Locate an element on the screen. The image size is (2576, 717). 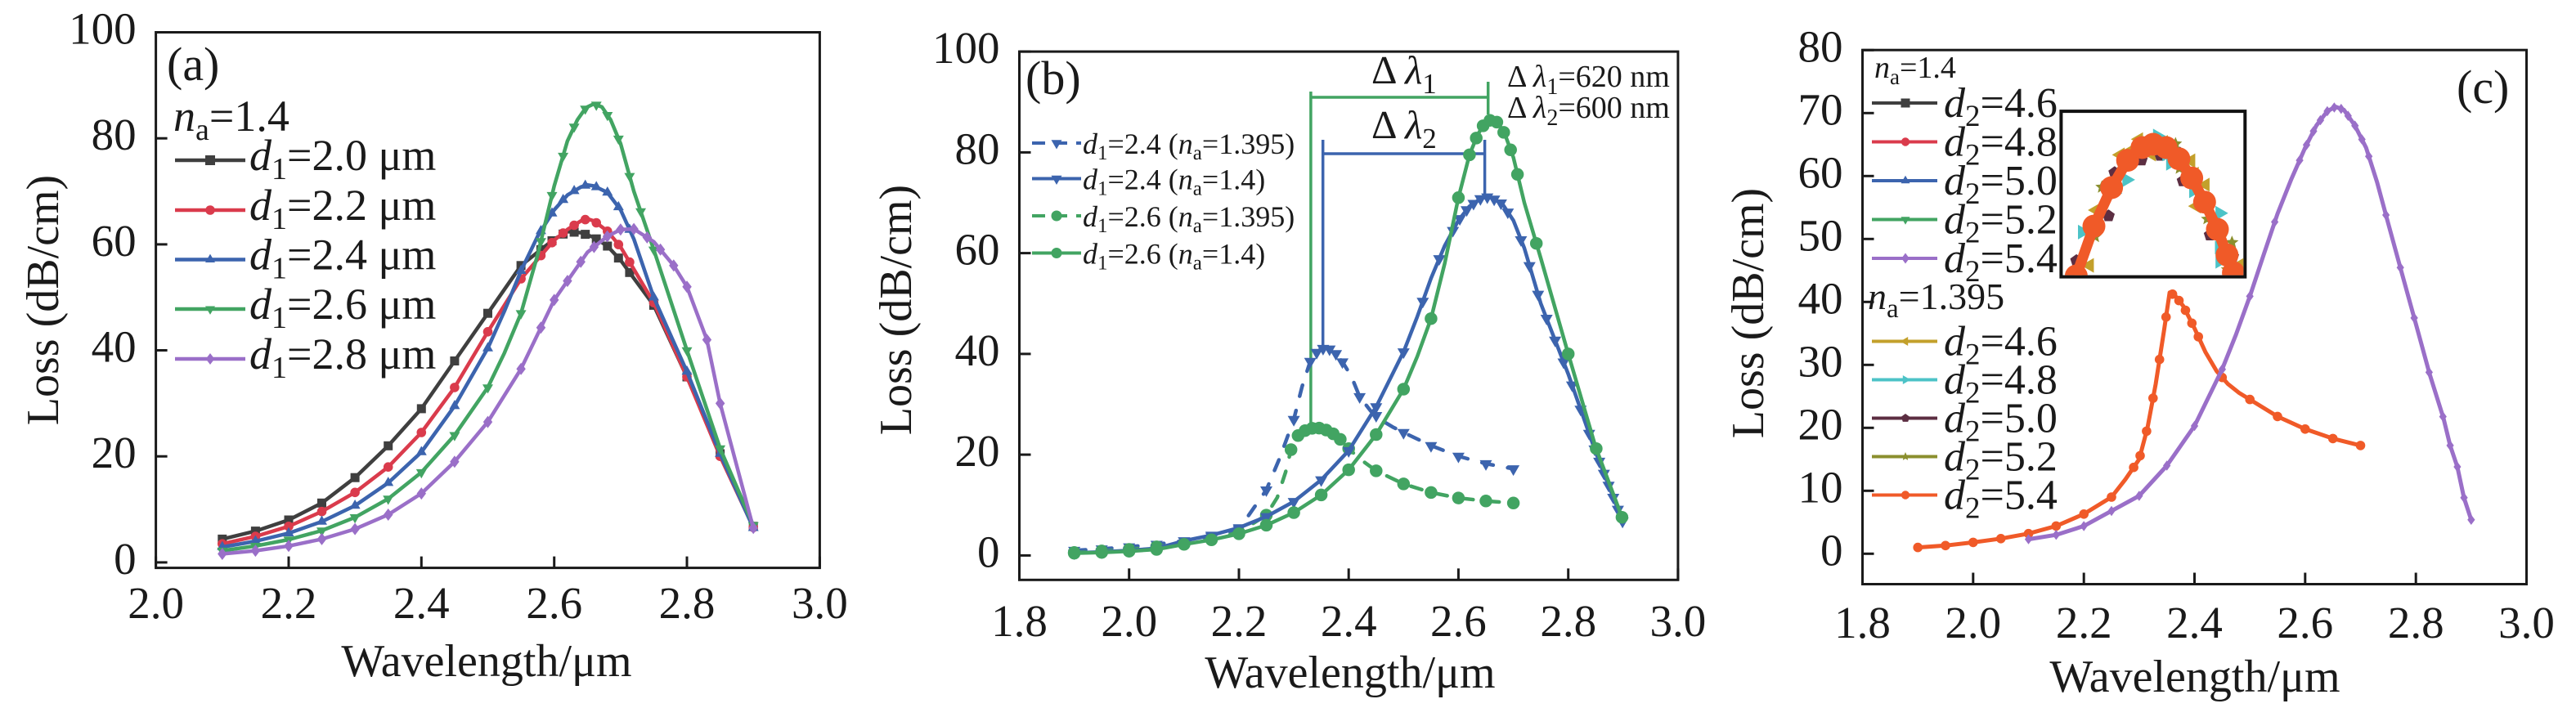
svg-text: d1=2.8 μm is located at coordinates (342, 357).